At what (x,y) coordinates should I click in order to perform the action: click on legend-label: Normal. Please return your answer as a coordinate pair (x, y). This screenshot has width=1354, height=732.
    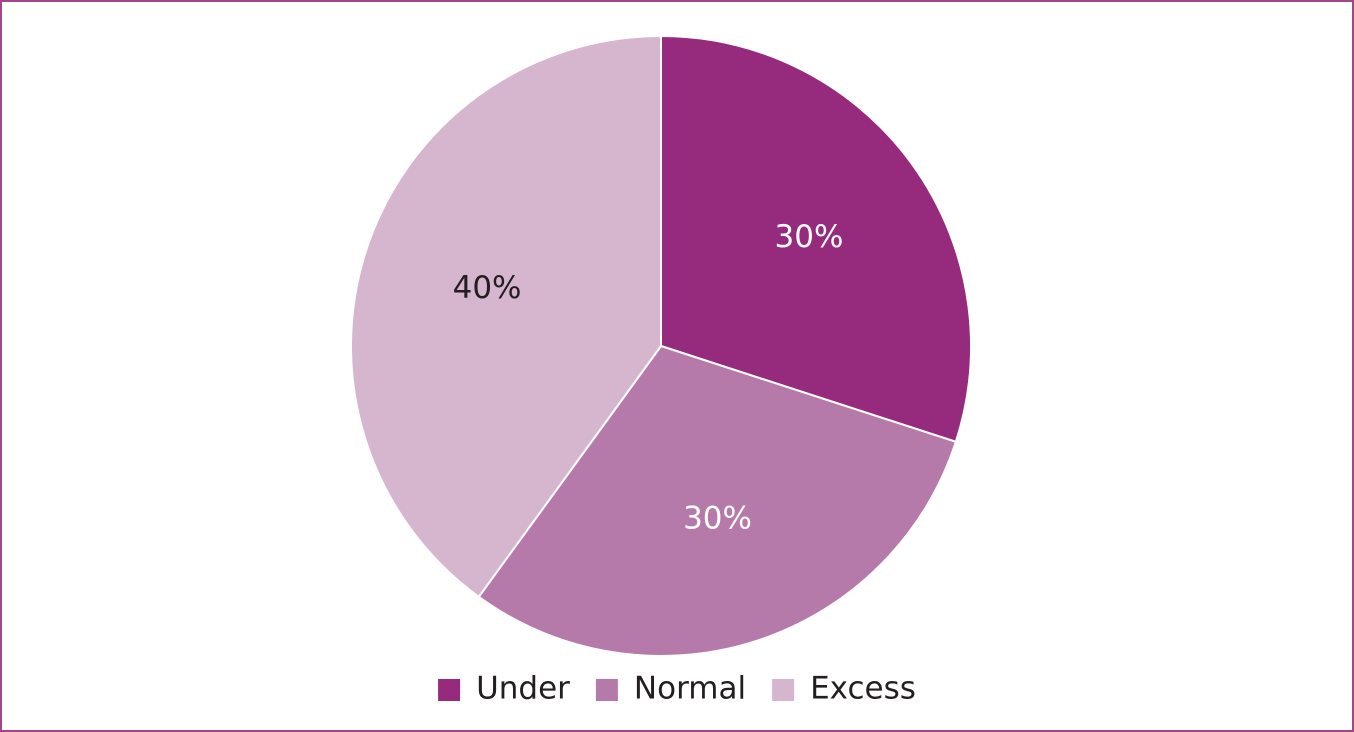
    Looking at the image, I should click on (690, 689).